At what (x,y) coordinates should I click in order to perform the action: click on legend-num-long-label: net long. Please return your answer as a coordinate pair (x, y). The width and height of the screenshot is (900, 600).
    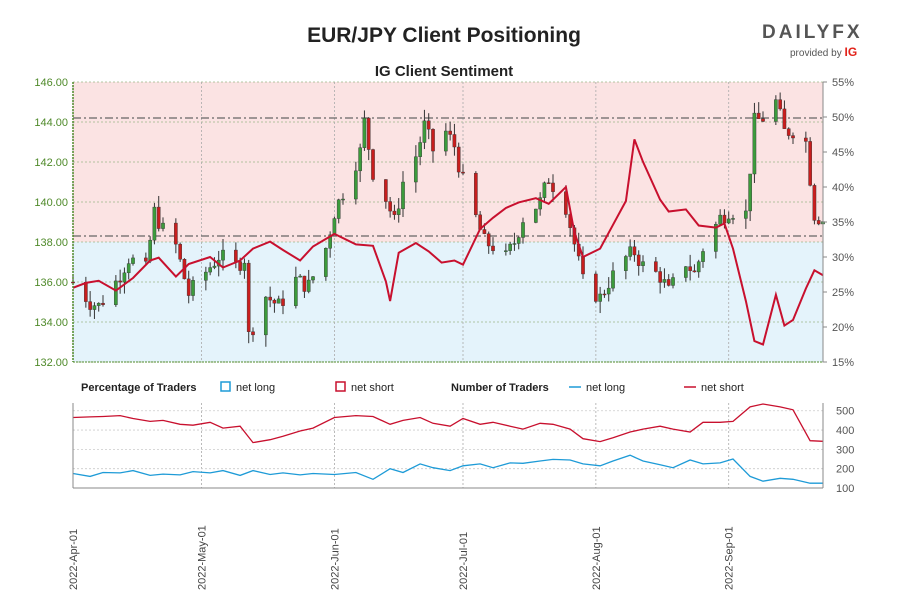
    Looking at the image, I should click on (605, 388).